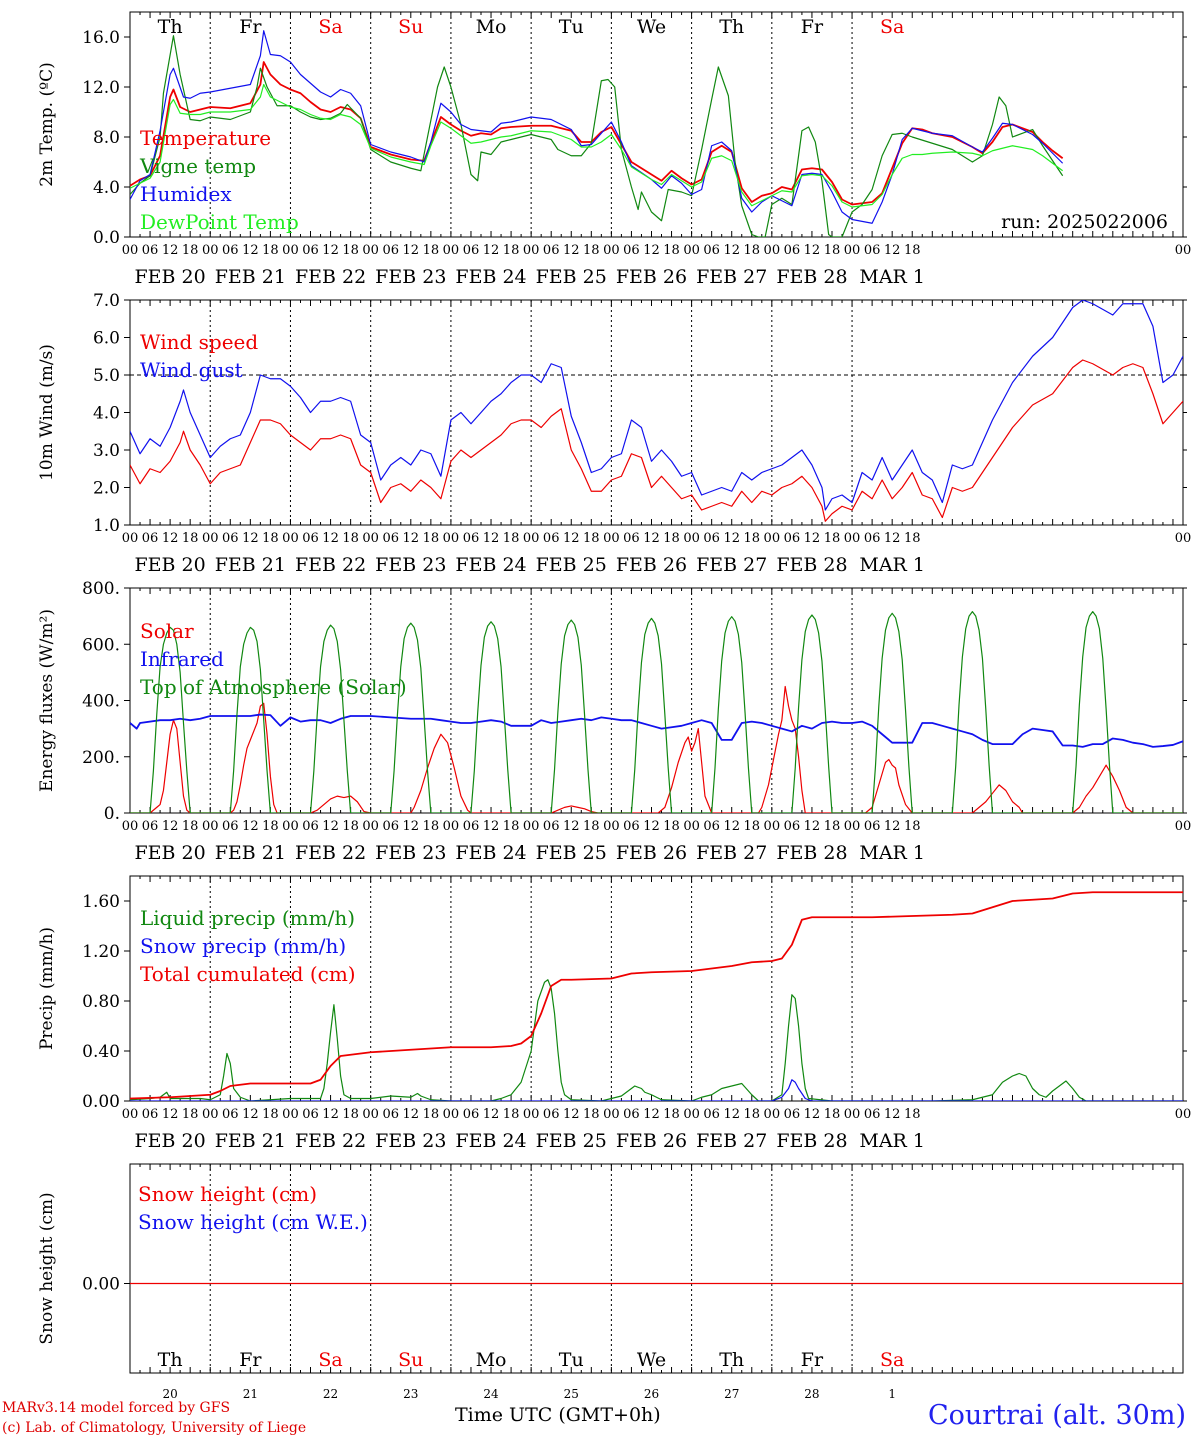 The height and width of the screenshot is (1440, 1194). What do you see at coordinates (112, 814) in the screenshot?
I see `y-tick-label: 0.` at bounding box center [112, 814].